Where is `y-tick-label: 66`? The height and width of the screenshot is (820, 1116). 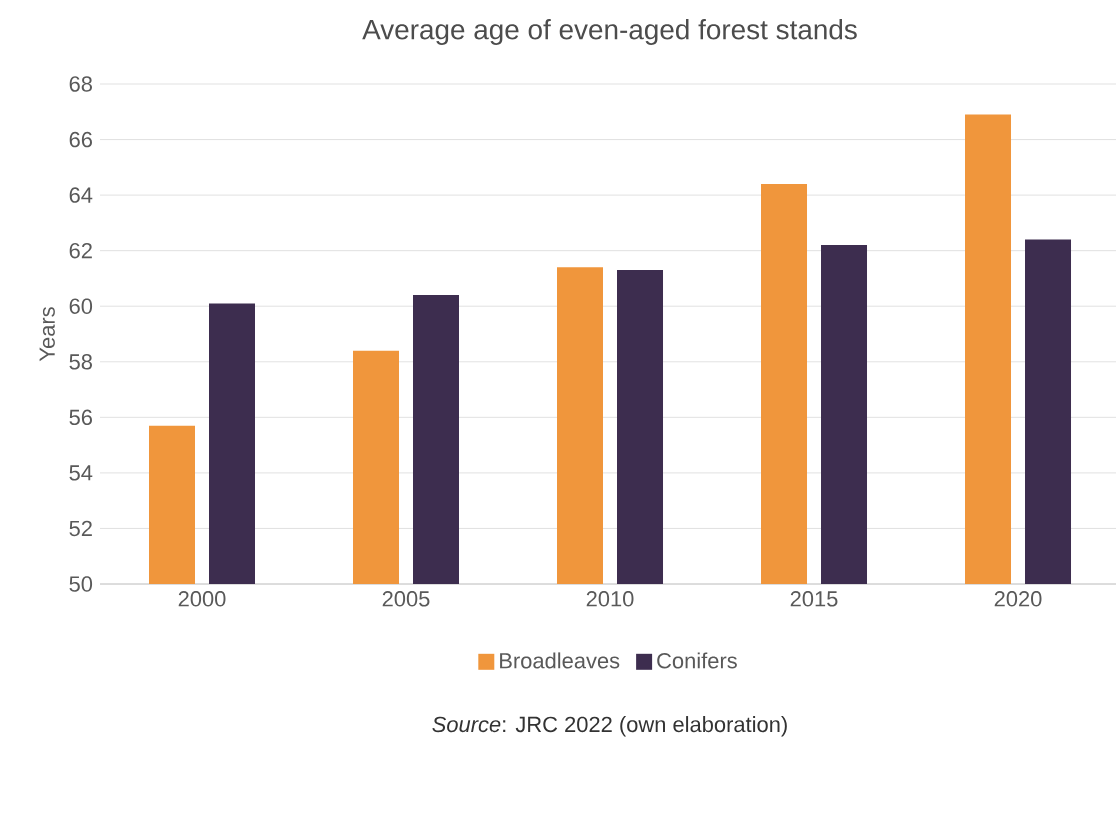
y-tick-label: 66 is located at coordinates (80, 139).